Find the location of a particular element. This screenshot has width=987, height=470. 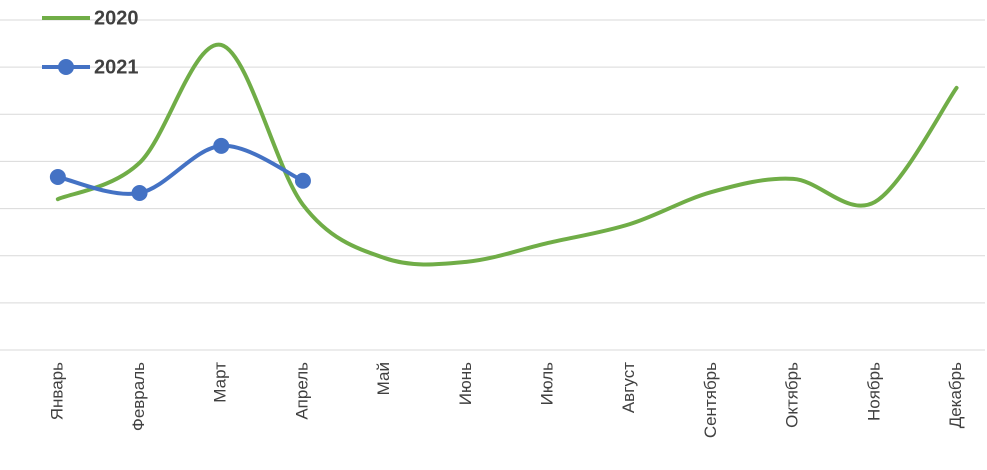

x-tick-label: Июль is located at coordinates (547, 384).